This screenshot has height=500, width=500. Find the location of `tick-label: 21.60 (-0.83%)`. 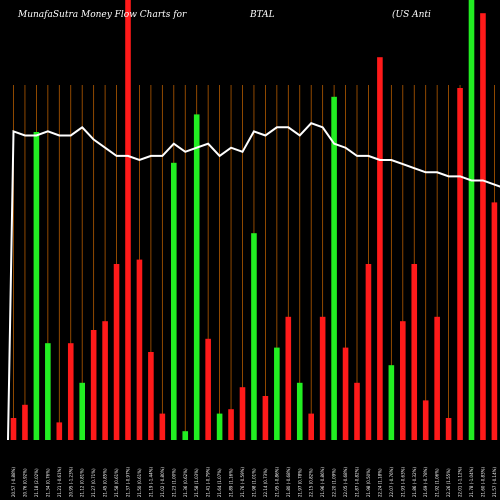

tick-label: 21.60 (-0.83%) is located at coordinates (482, 482).